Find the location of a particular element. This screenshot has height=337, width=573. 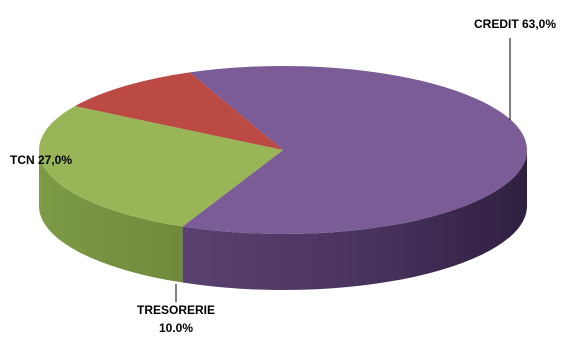

label-credit: CREDIT 63,0% is located at coordinates (515, 24).